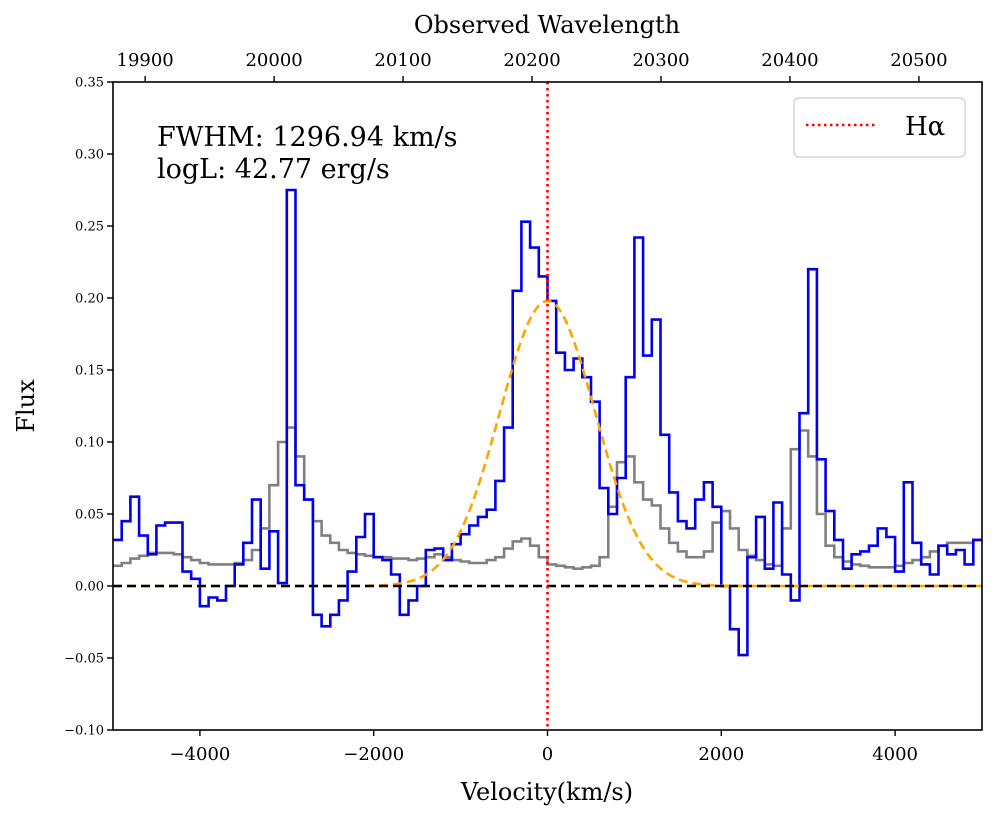 This screenshot has width=997, height=821. Describe the element at coordinates (373, 754) in the screenshot. I see `x-tick-label: −2000` at that location.